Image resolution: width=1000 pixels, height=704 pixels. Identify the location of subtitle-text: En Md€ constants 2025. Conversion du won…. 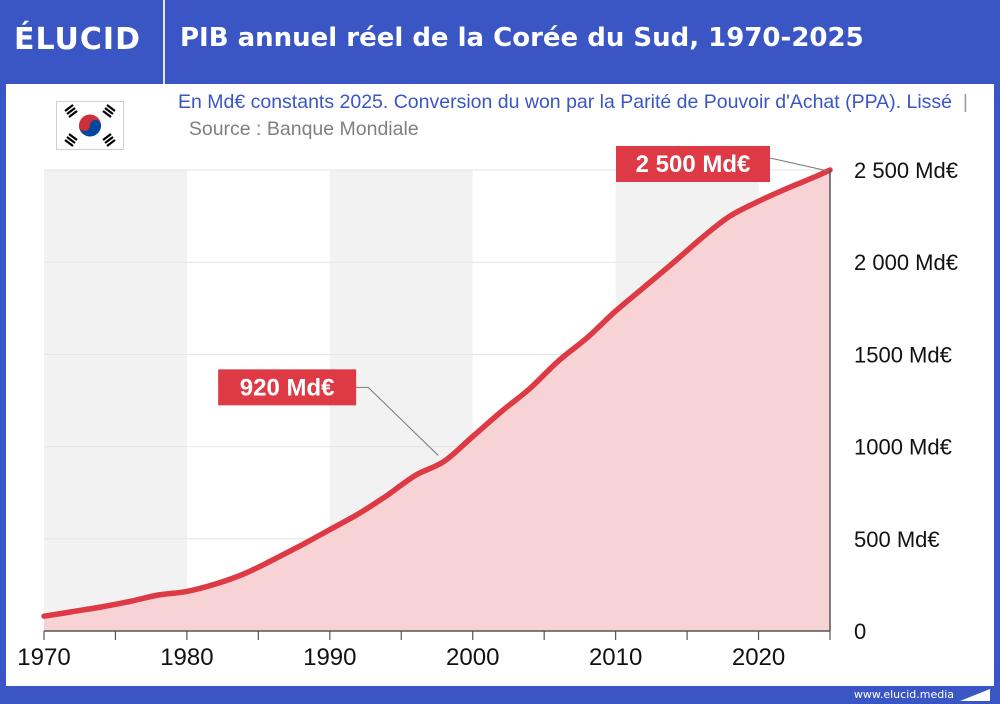
(565, 102).